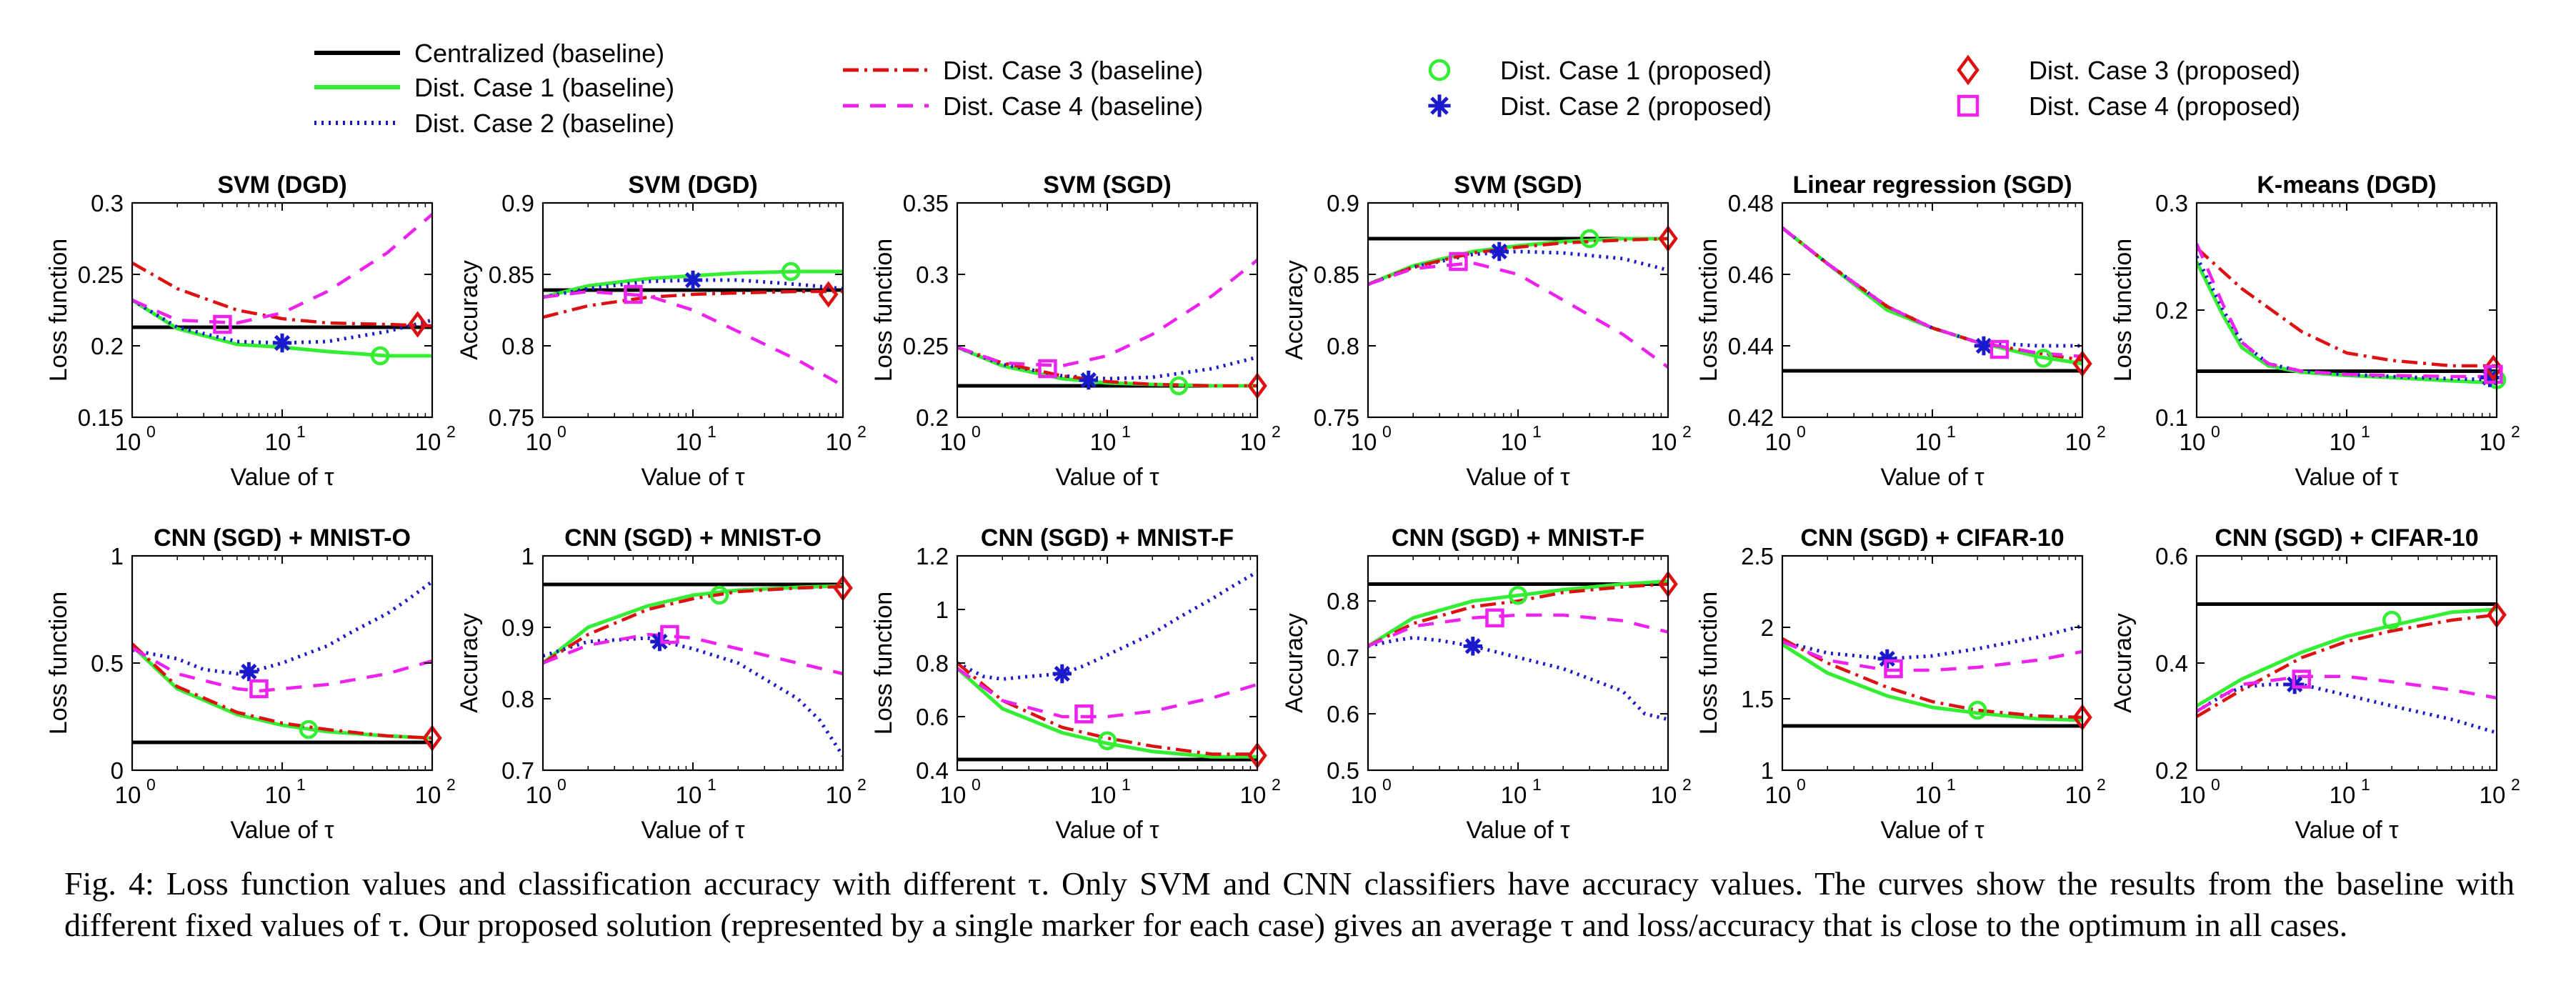 The height and width of the screenshot is (1006, 2576). Describe the element at coordinates (926, 346) in the screenshot. I see `y-tick-label: 0.25` at that location.